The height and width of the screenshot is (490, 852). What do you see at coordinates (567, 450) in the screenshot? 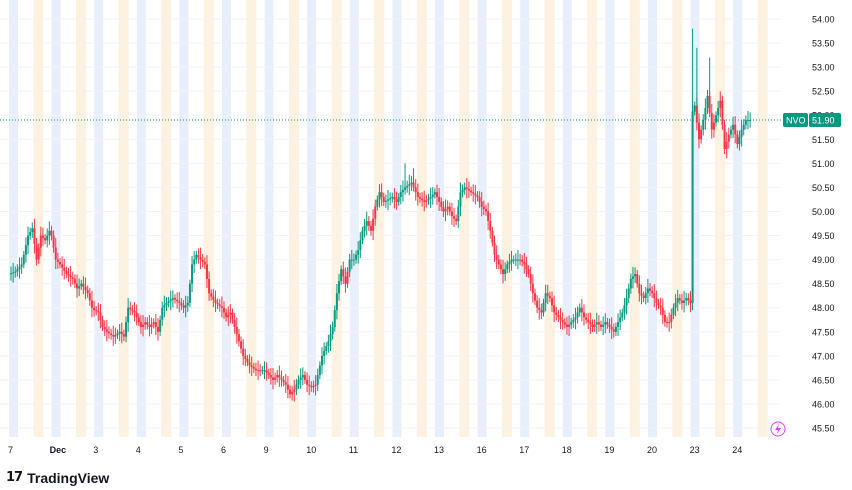
I see `x-tick-label: 18` at bounding box center [567, 450].